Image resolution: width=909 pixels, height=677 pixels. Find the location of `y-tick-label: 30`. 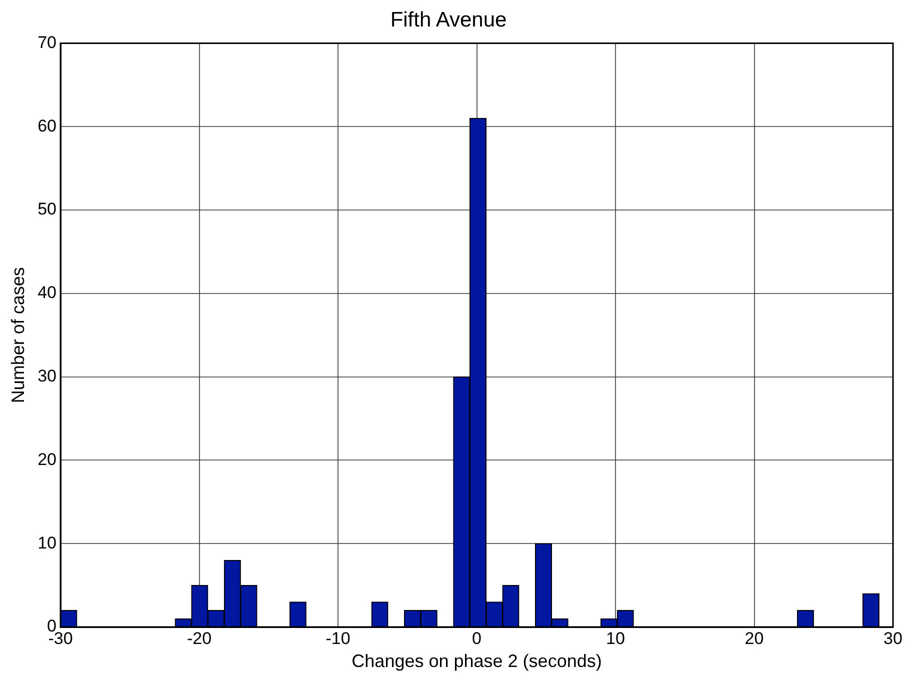

y-tick-label: 30 is located at coordinates (47, 376).